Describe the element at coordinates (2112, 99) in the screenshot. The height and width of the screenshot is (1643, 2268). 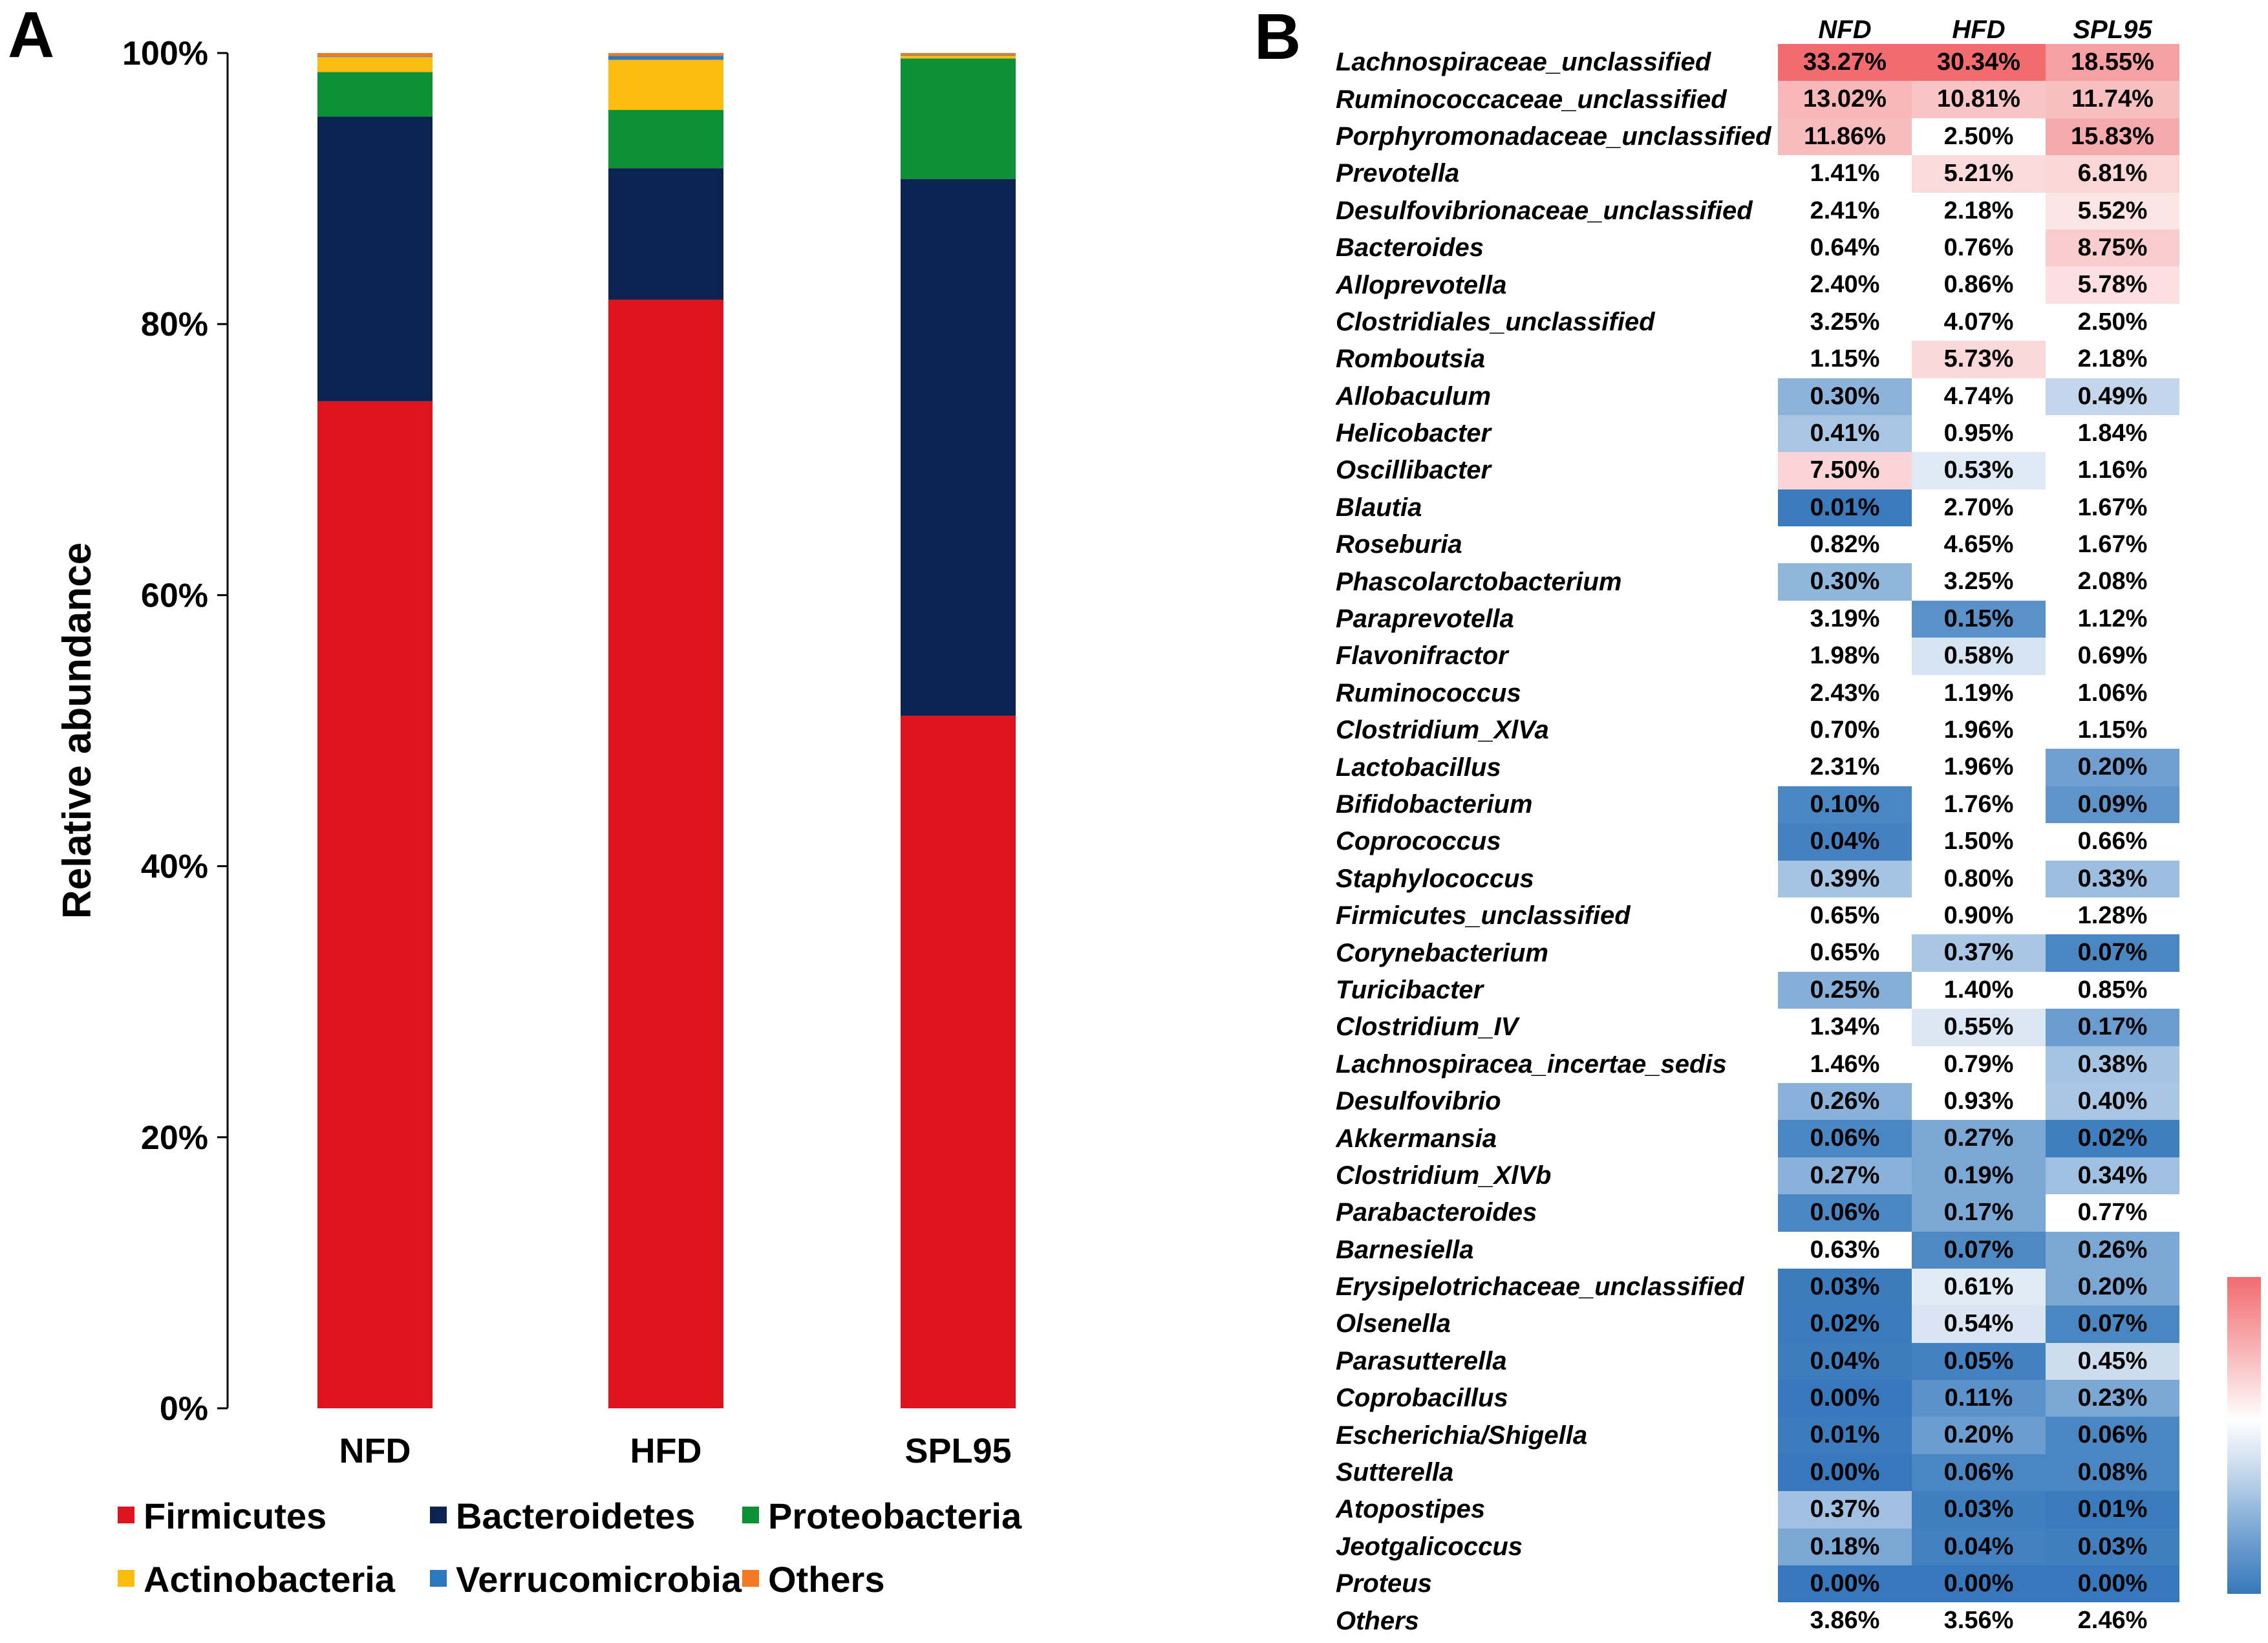
I see `heatmap-cell: 11.74%` at that location.